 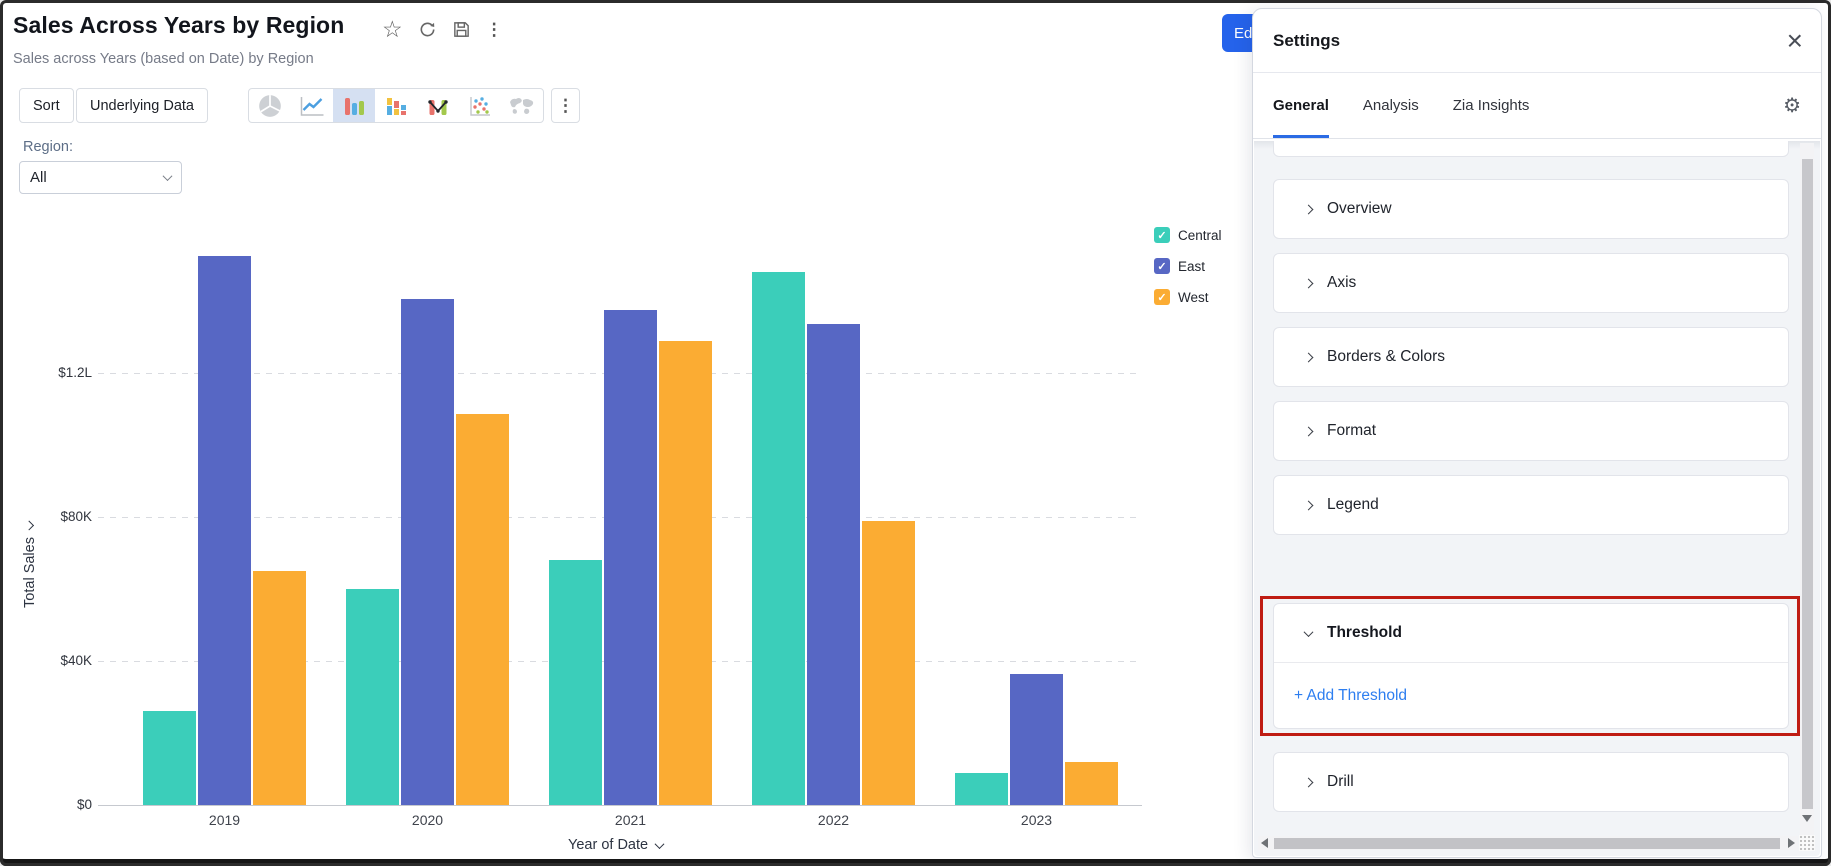 I want to click on y-axis-tick-label: $40K, so click(x=76, y=660).